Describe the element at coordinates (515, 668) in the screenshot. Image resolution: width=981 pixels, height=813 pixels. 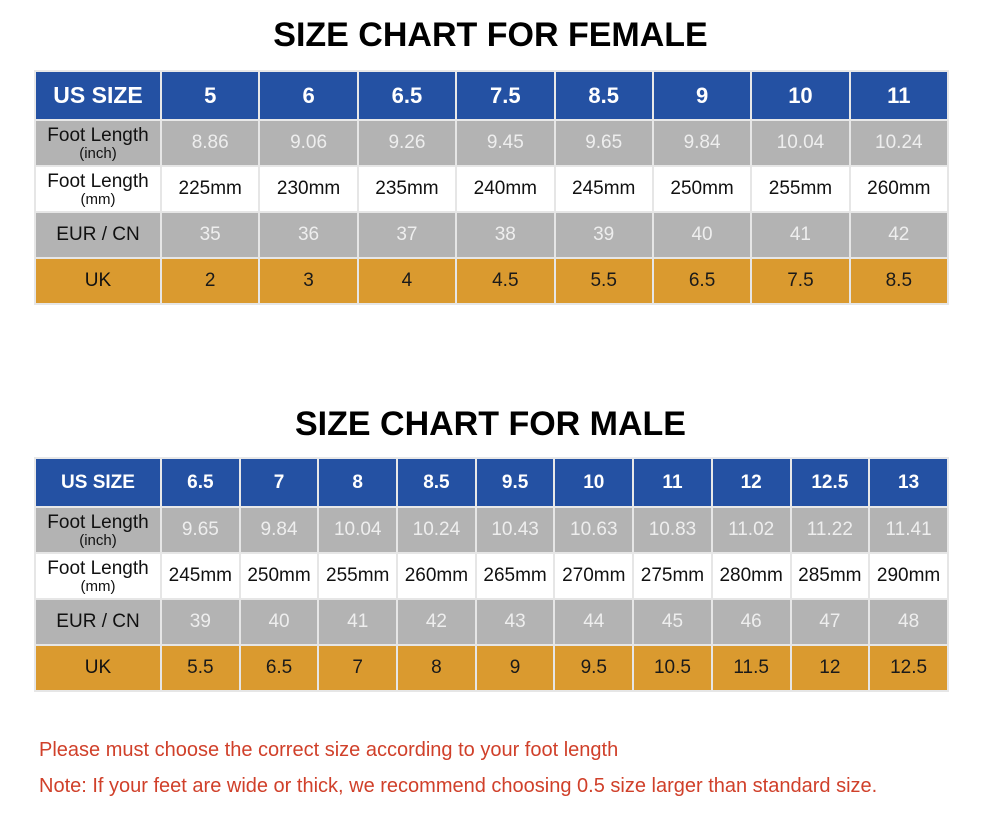
I see `cell-uk: 9` at that location.